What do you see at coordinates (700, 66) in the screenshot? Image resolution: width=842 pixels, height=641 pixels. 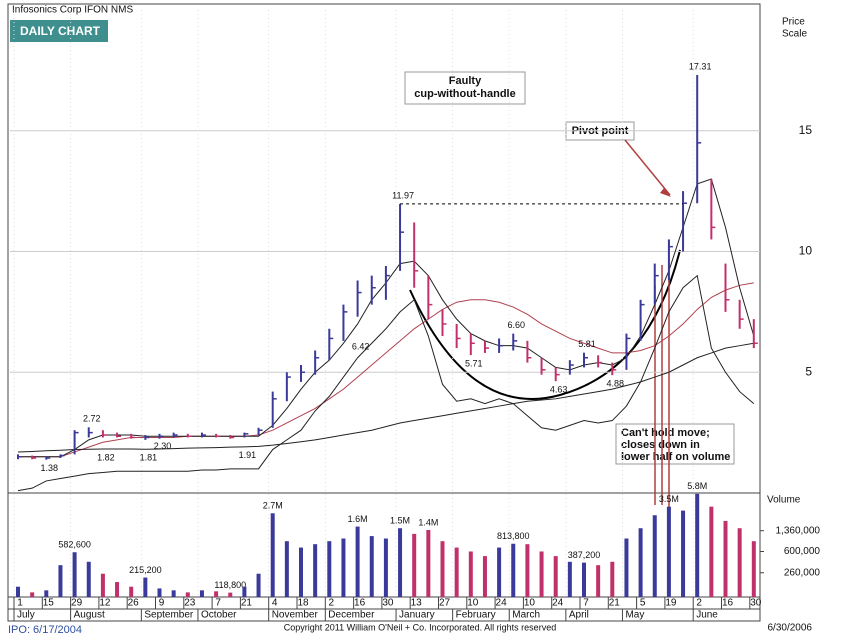 I see `price-label: 17.31` at bounding box center [700, 66].